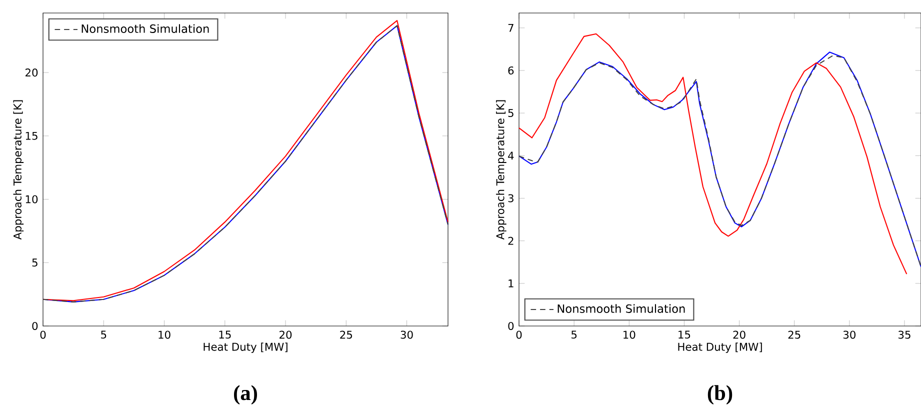 The height and width of the screenshot is (410, 921). What do you see at coordinates (511, 198) in the screenshot?
I see `y-tick-label: 3` at bounding box center [511, 198].